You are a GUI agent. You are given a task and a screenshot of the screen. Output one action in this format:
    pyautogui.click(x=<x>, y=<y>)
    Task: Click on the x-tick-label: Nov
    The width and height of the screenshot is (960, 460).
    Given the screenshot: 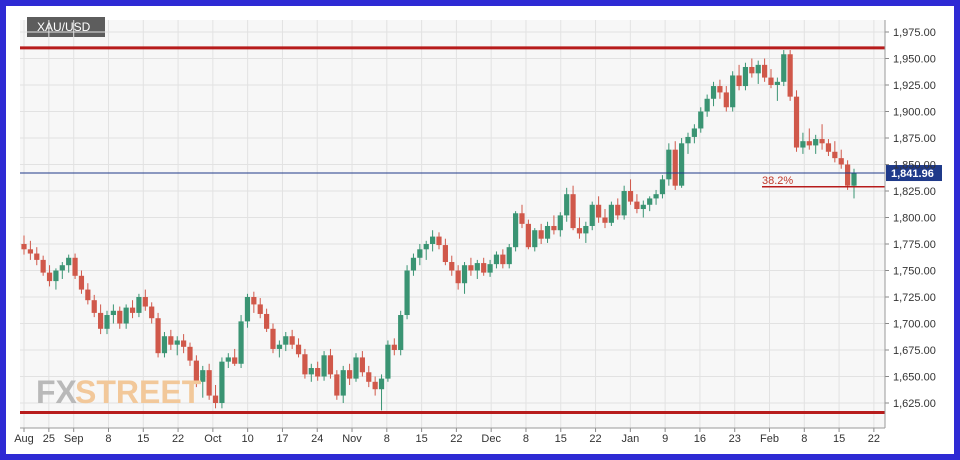 What is the action you would take?
    pyautogui.click(x=352, y=439)
    